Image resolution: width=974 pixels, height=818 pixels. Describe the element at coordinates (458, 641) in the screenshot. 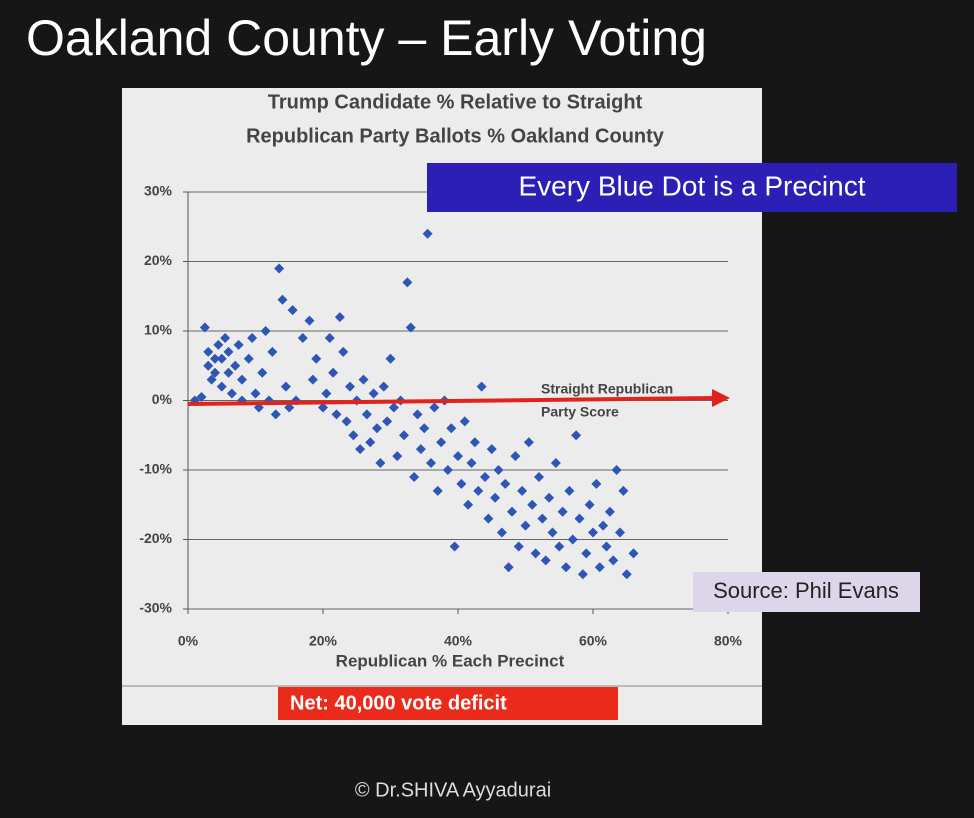

I see `x-tick-label: 40%` at that location.